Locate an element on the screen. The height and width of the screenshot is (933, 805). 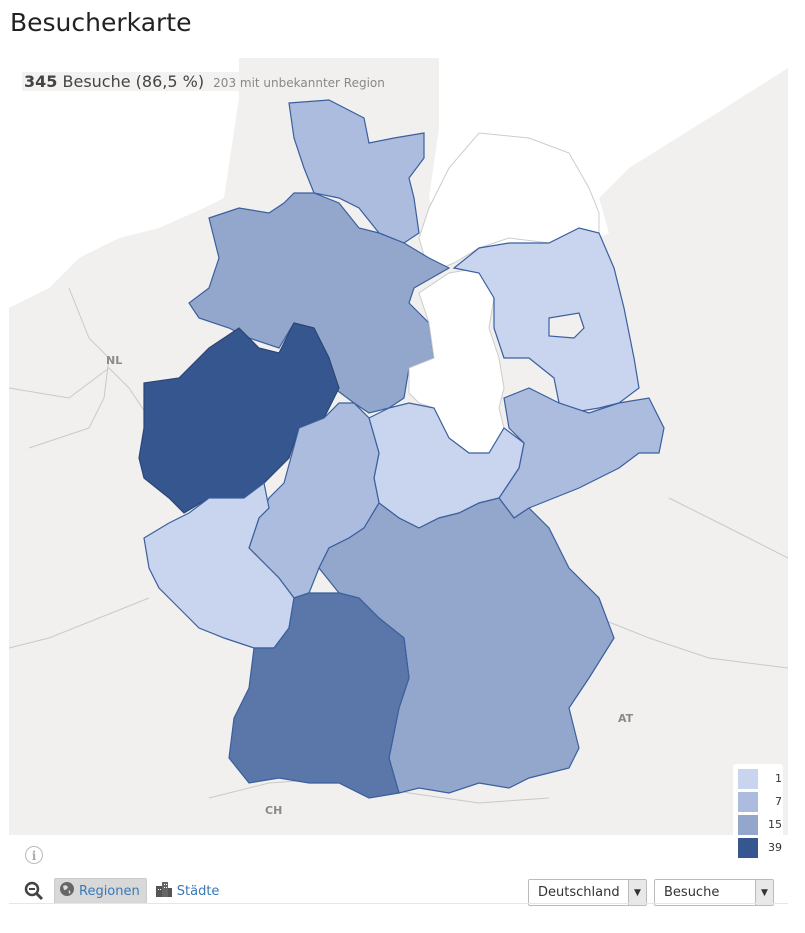
region-rheinland-pfalz is located at coordinates (219, 565).